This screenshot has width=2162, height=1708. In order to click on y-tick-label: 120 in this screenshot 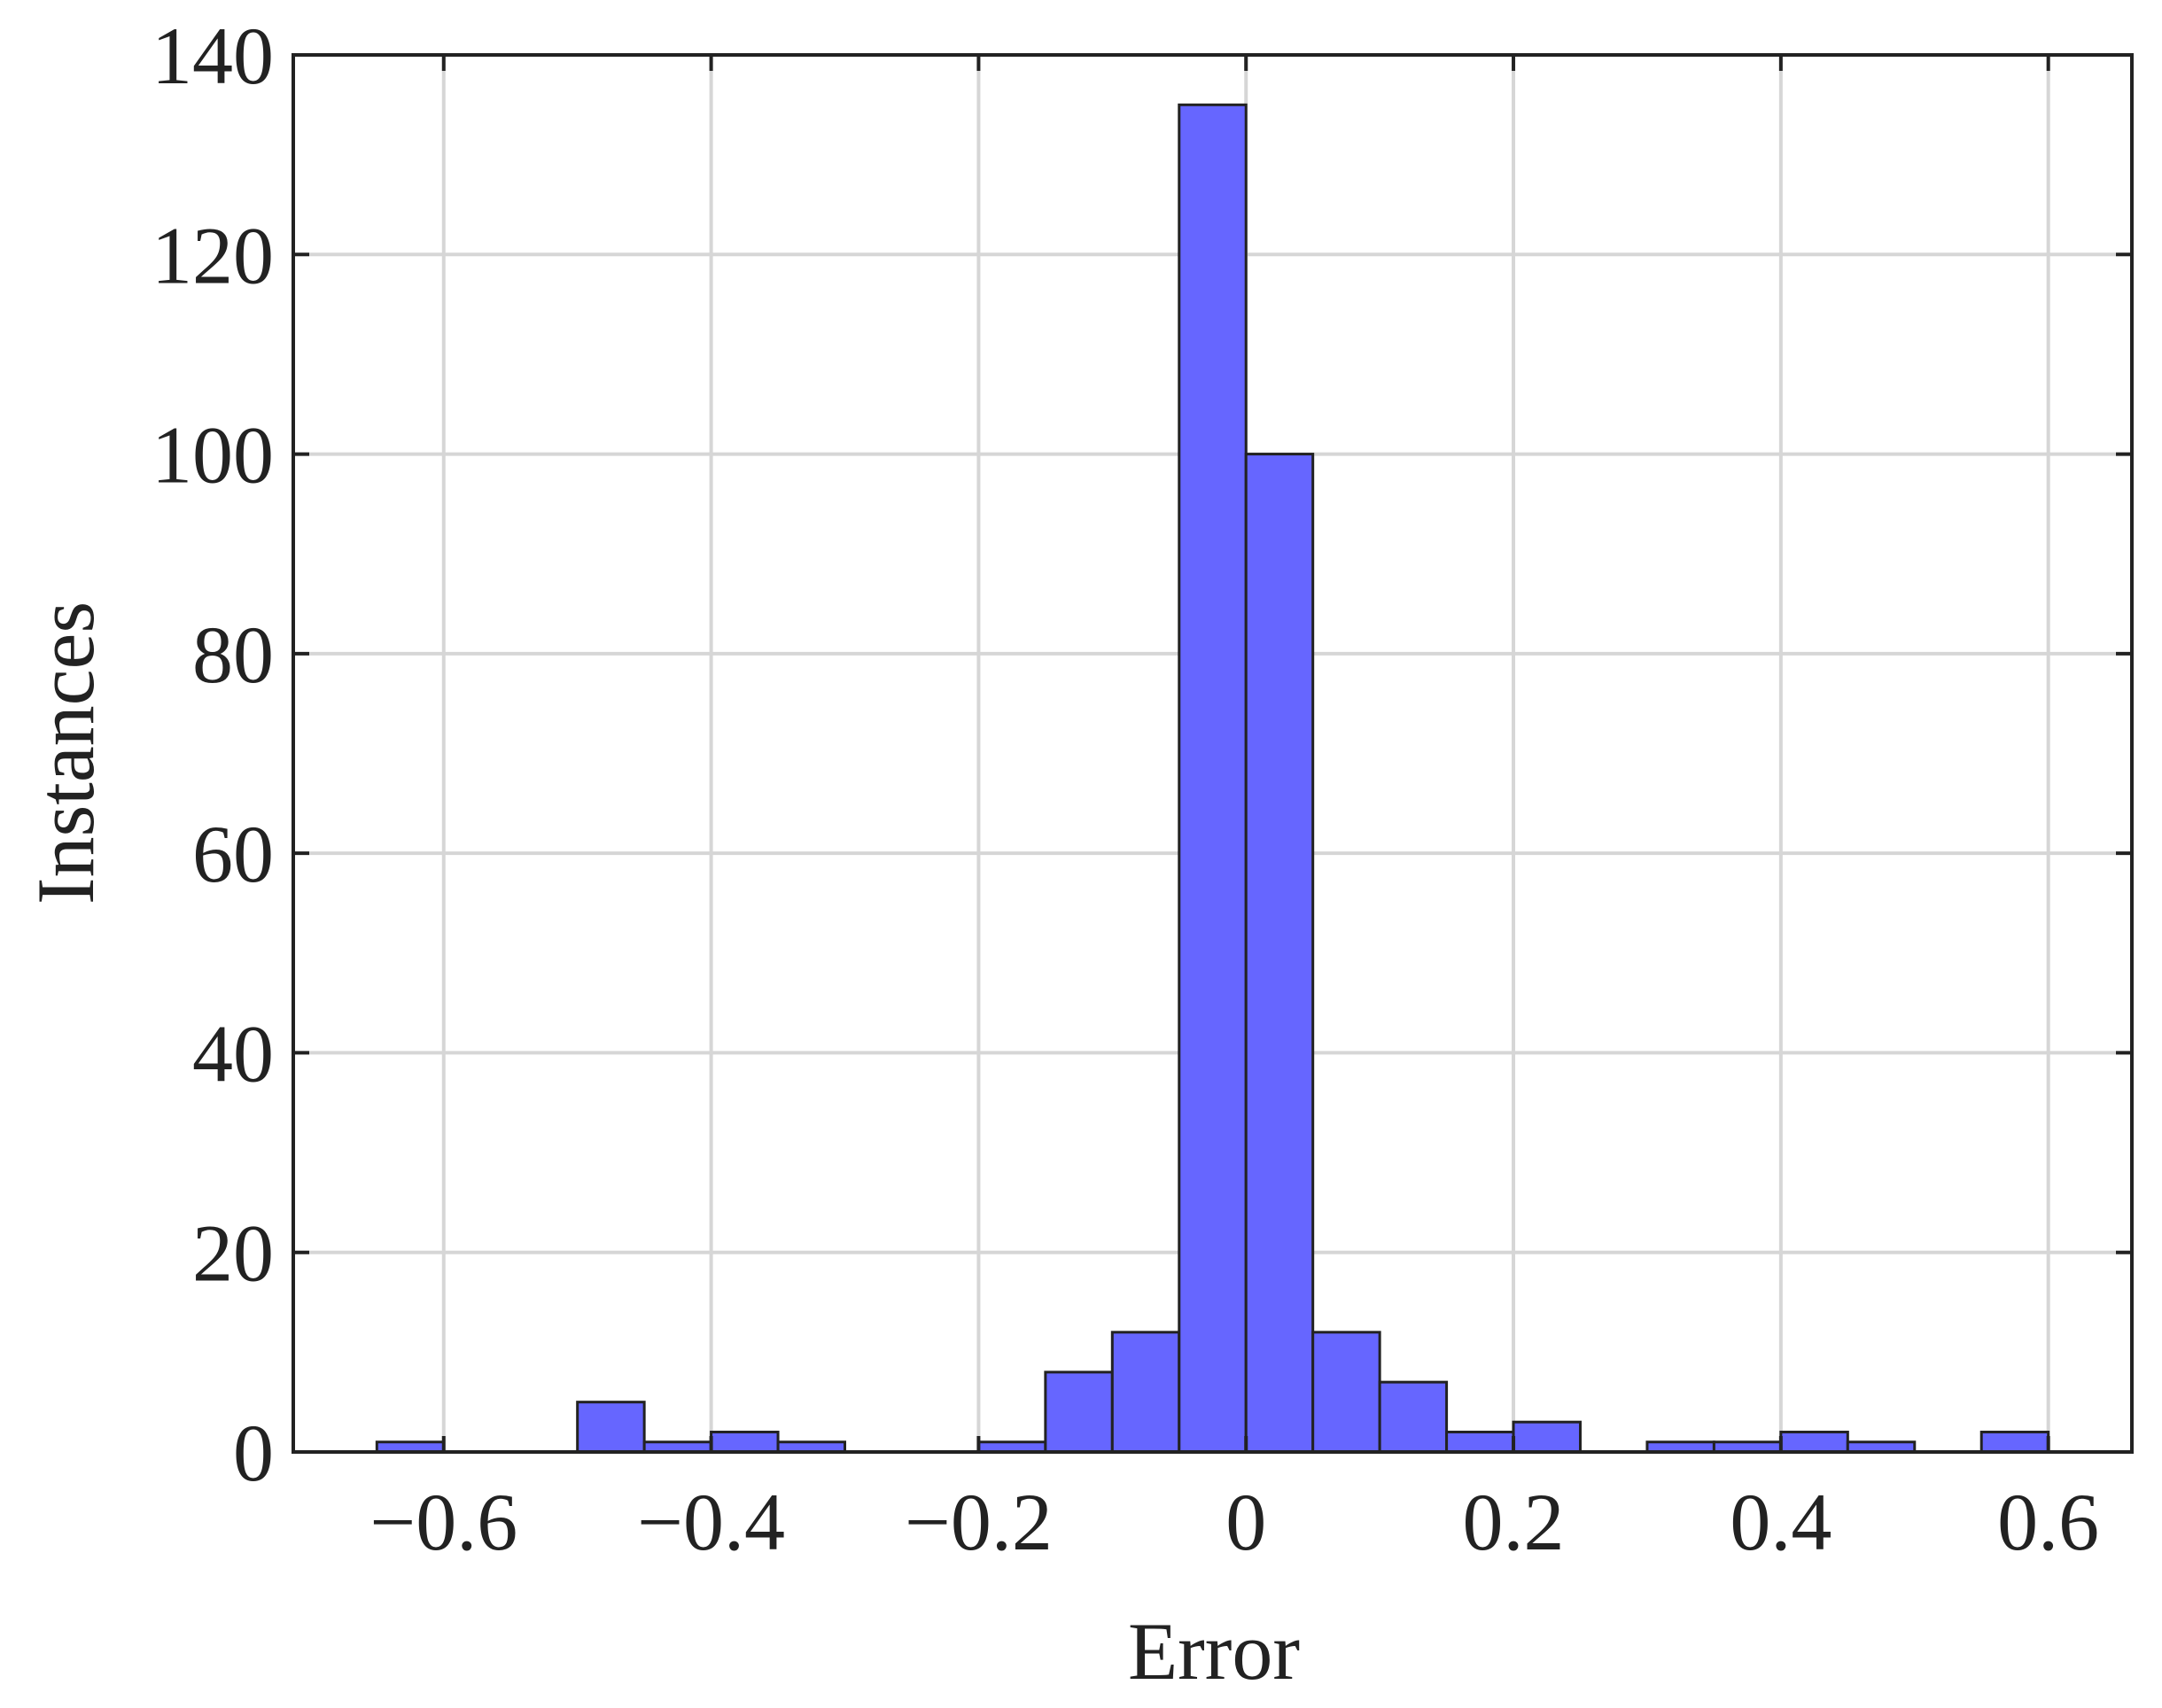, I will do `click(213, 255)`.